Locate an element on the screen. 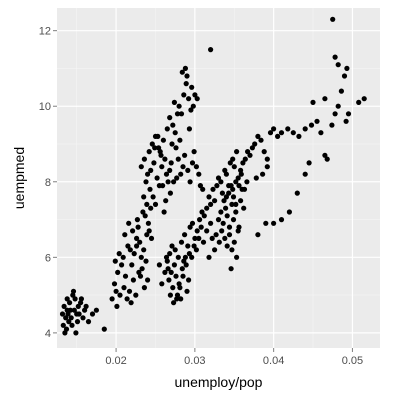 This screenshot has width=400, height=400. y-tick-label: 8 is located at coordinates (48, 183).